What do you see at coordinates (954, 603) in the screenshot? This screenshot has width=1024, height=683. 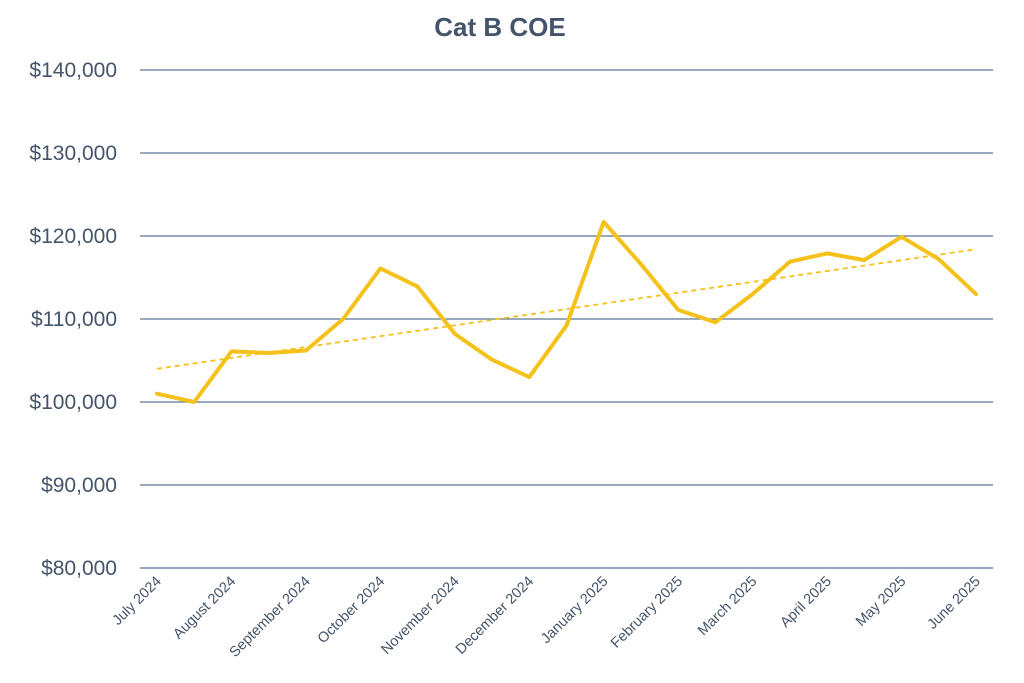 I see `x-tick-label: June 2025` at bounding box center [954, 603].